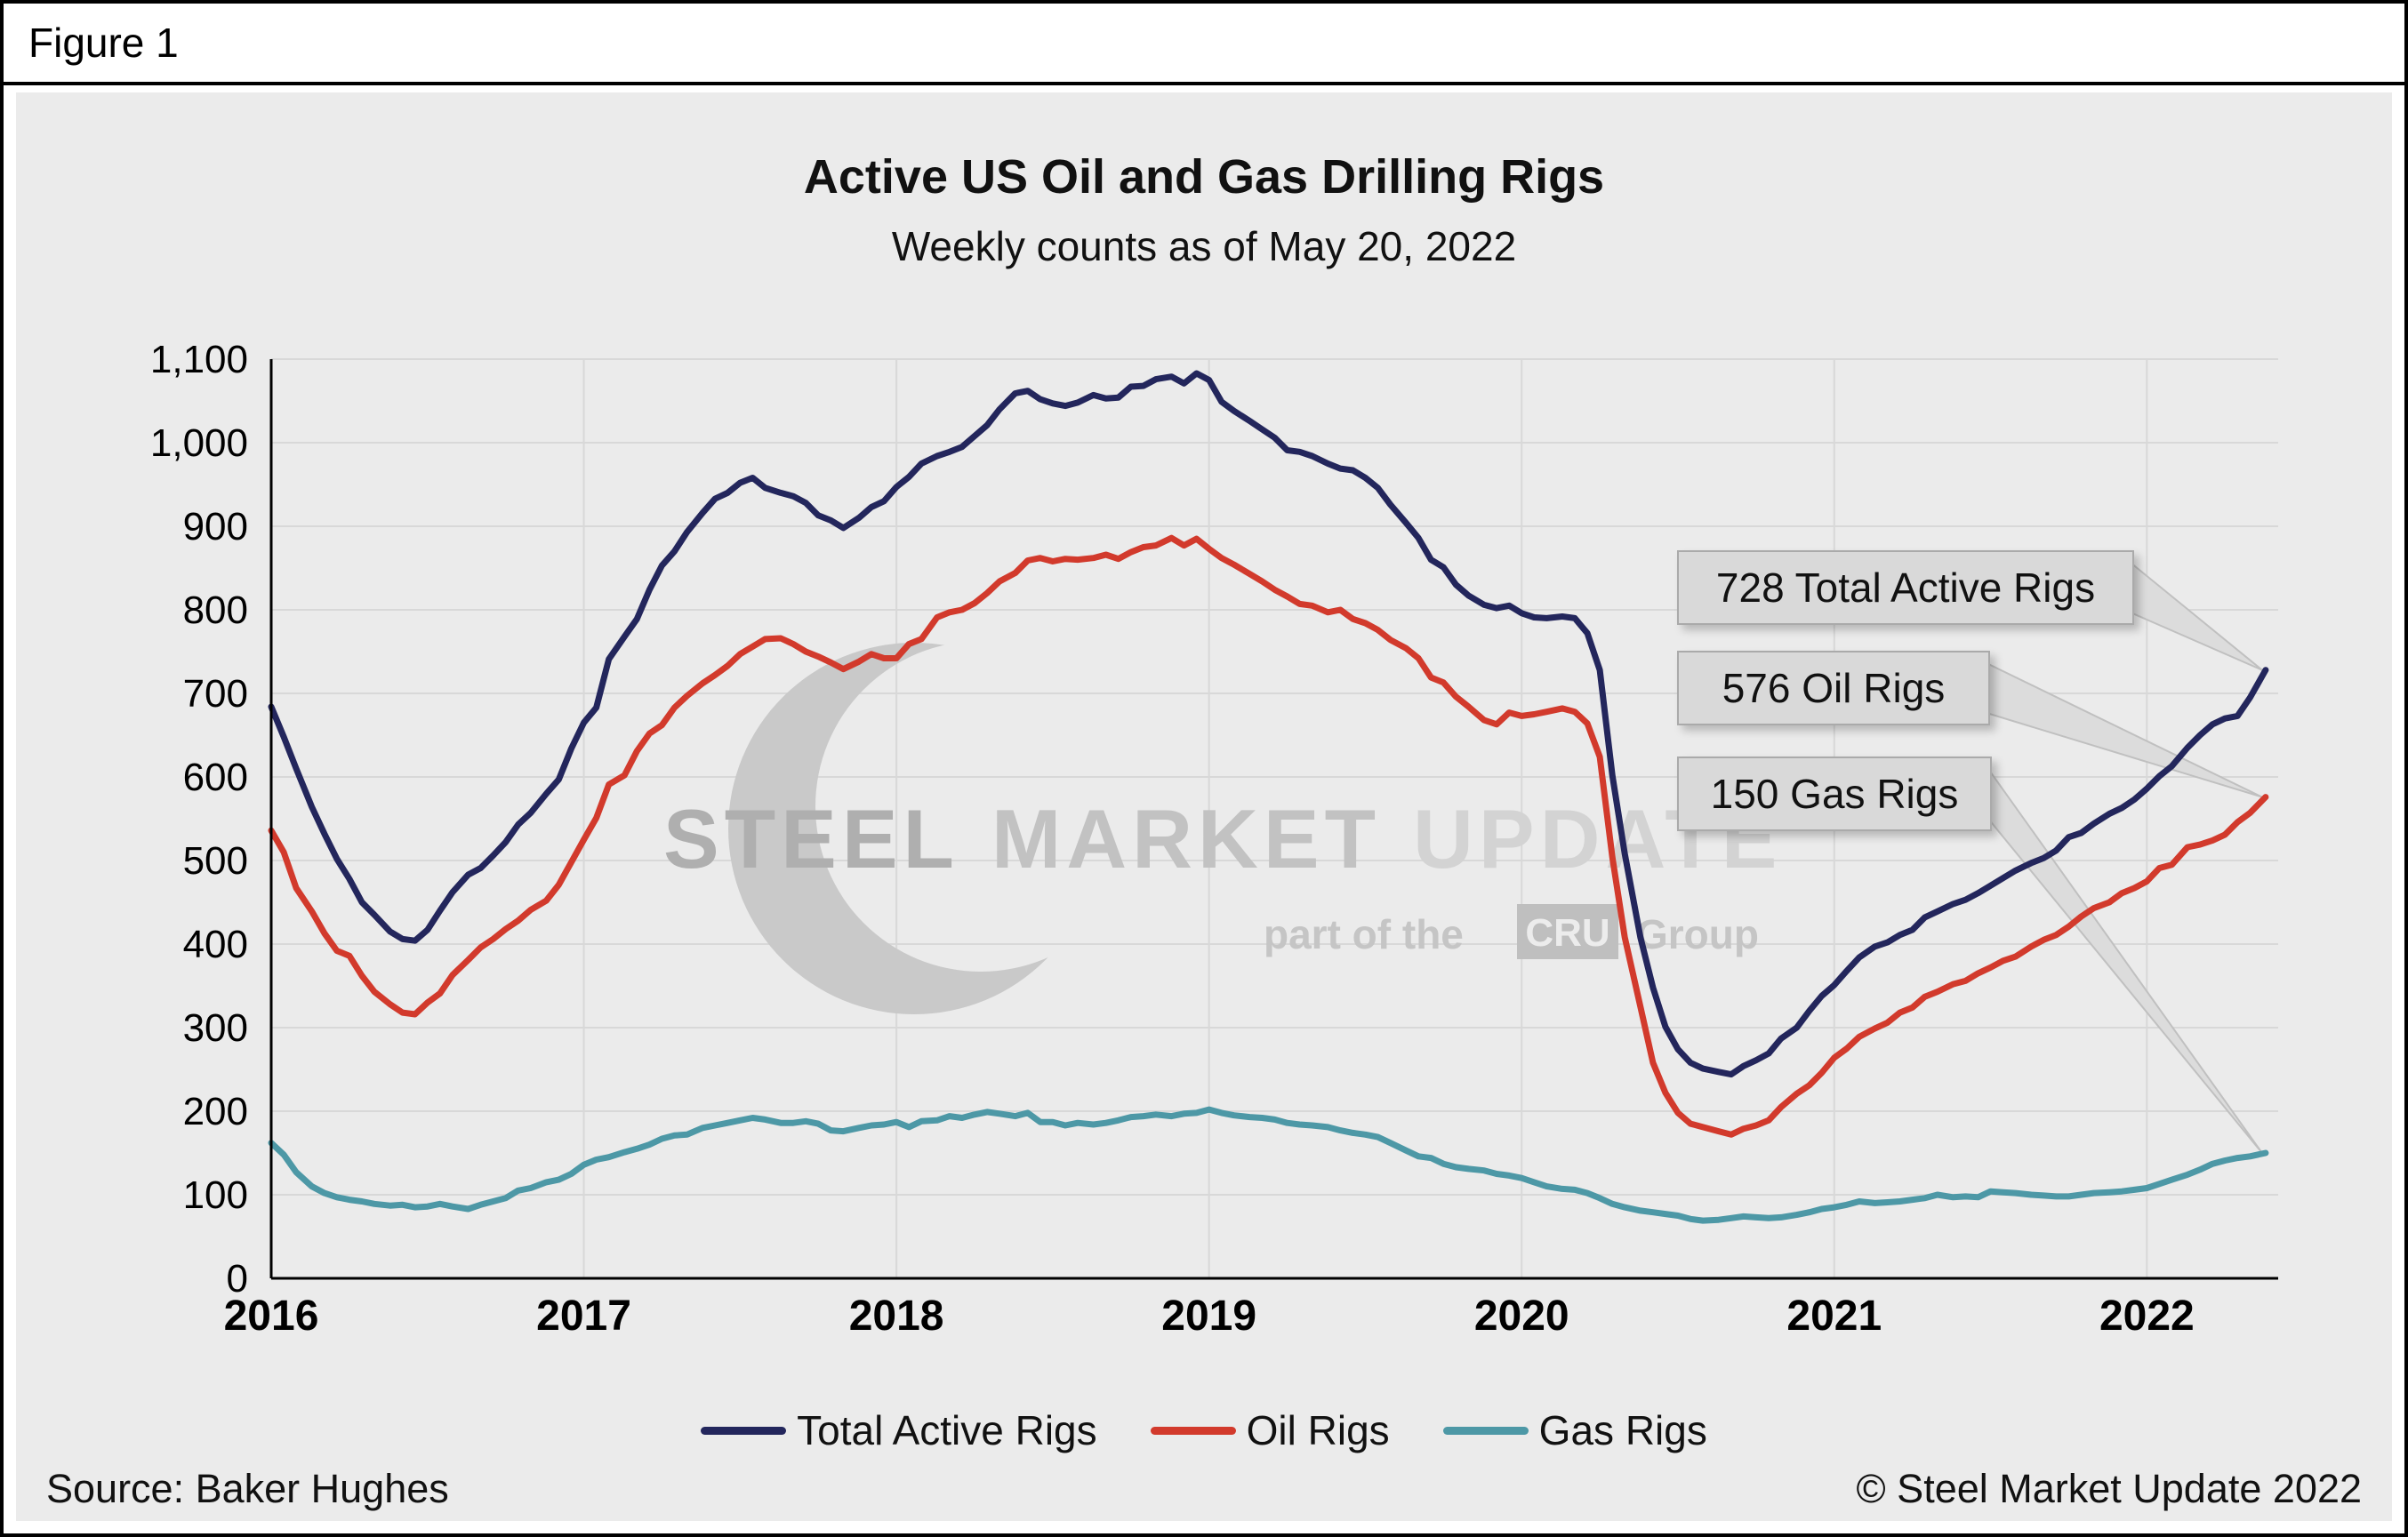  What do you see at coordinates (199, 443) in the screenshot?
I see `y-tick-label: 1,000` at bounding box center [199, 443].